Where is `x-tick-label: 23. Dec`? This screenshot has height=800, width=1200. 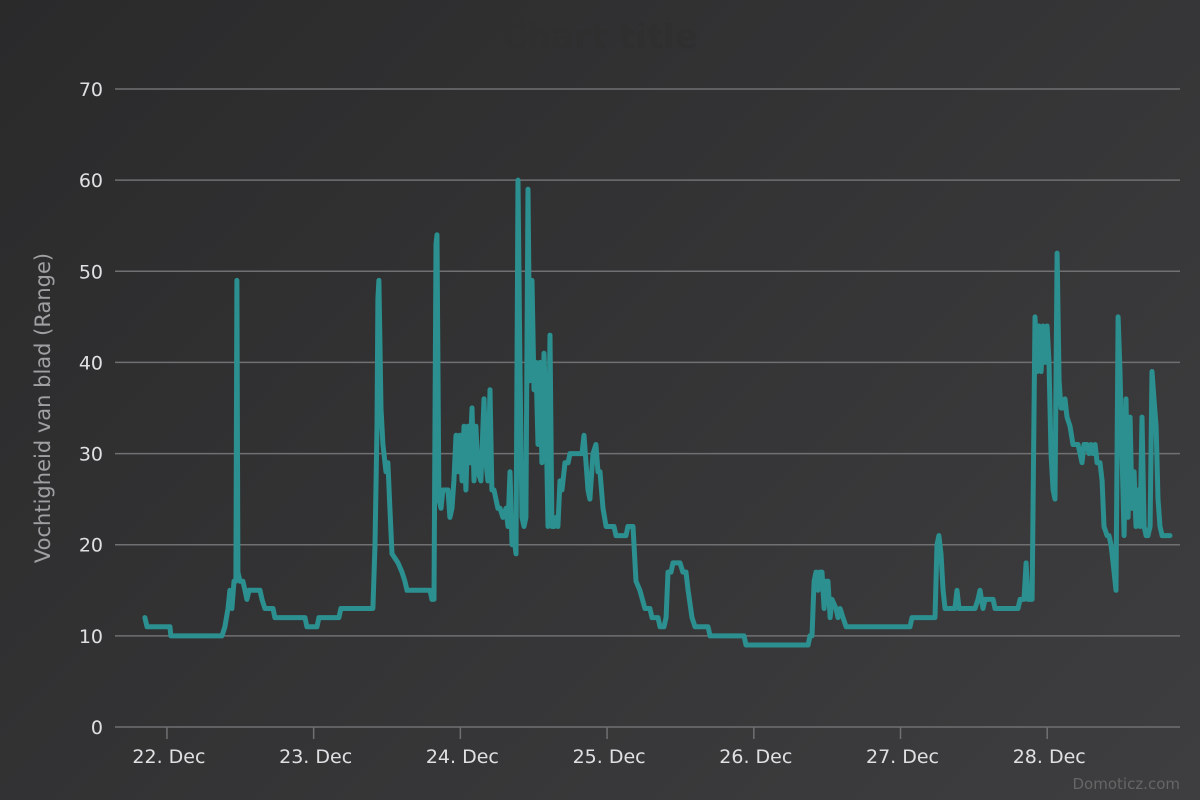 x-tick-label: 23. Dec is located at coordinates (315, 757).